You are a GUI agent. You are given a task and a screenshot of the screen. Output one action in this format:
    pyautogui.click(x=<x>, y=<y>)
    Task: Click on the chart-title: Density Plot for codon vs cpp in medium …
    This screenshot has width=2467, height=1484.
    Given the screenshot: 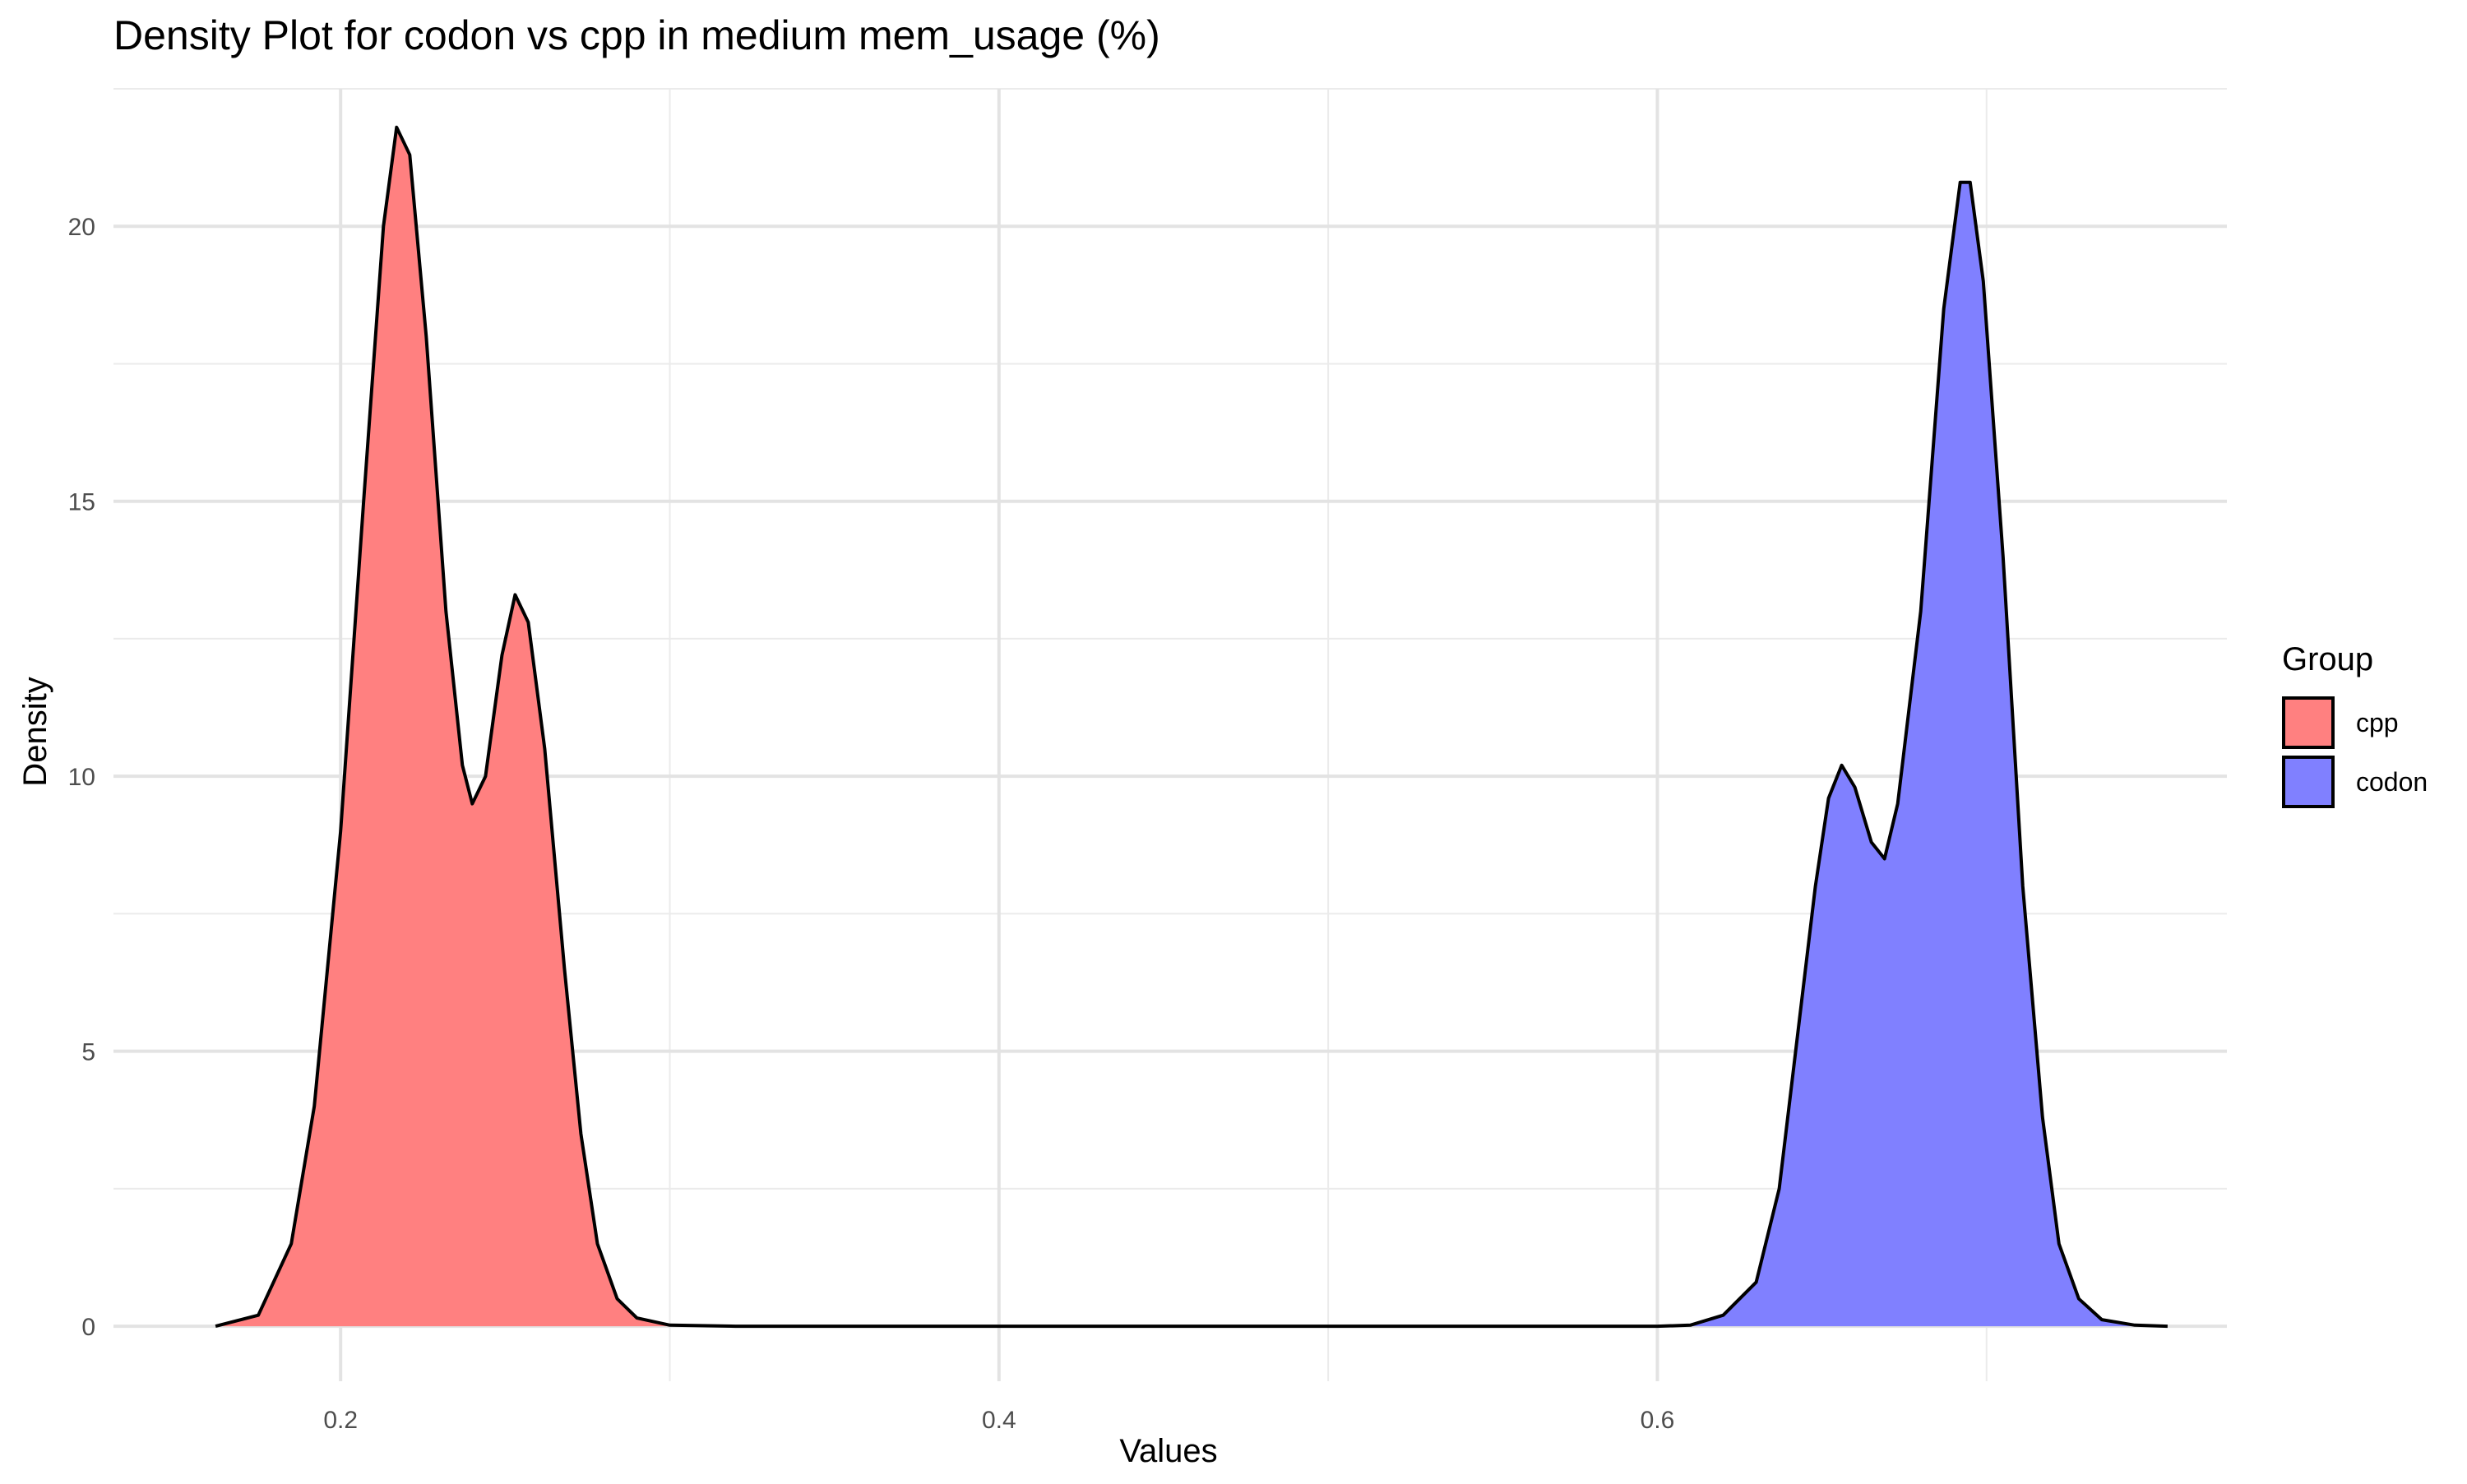 What is the action you would take?
    pyautogui.click(x=637, y=35)
    